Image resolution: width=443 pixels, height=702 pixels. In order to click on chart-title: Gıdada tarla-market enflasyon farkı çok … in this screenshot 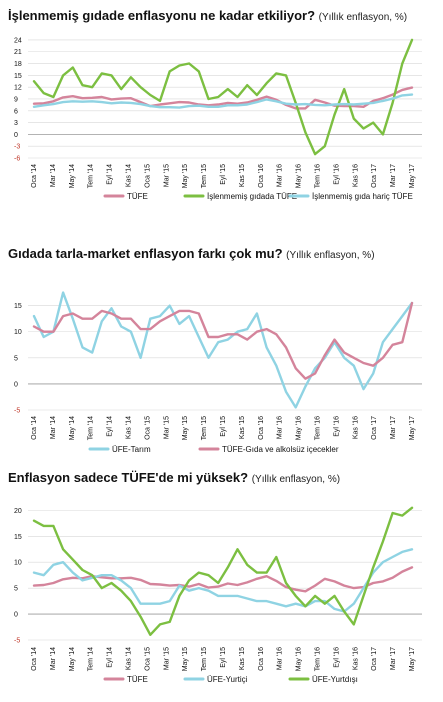, I will do `click(191, 253)`.